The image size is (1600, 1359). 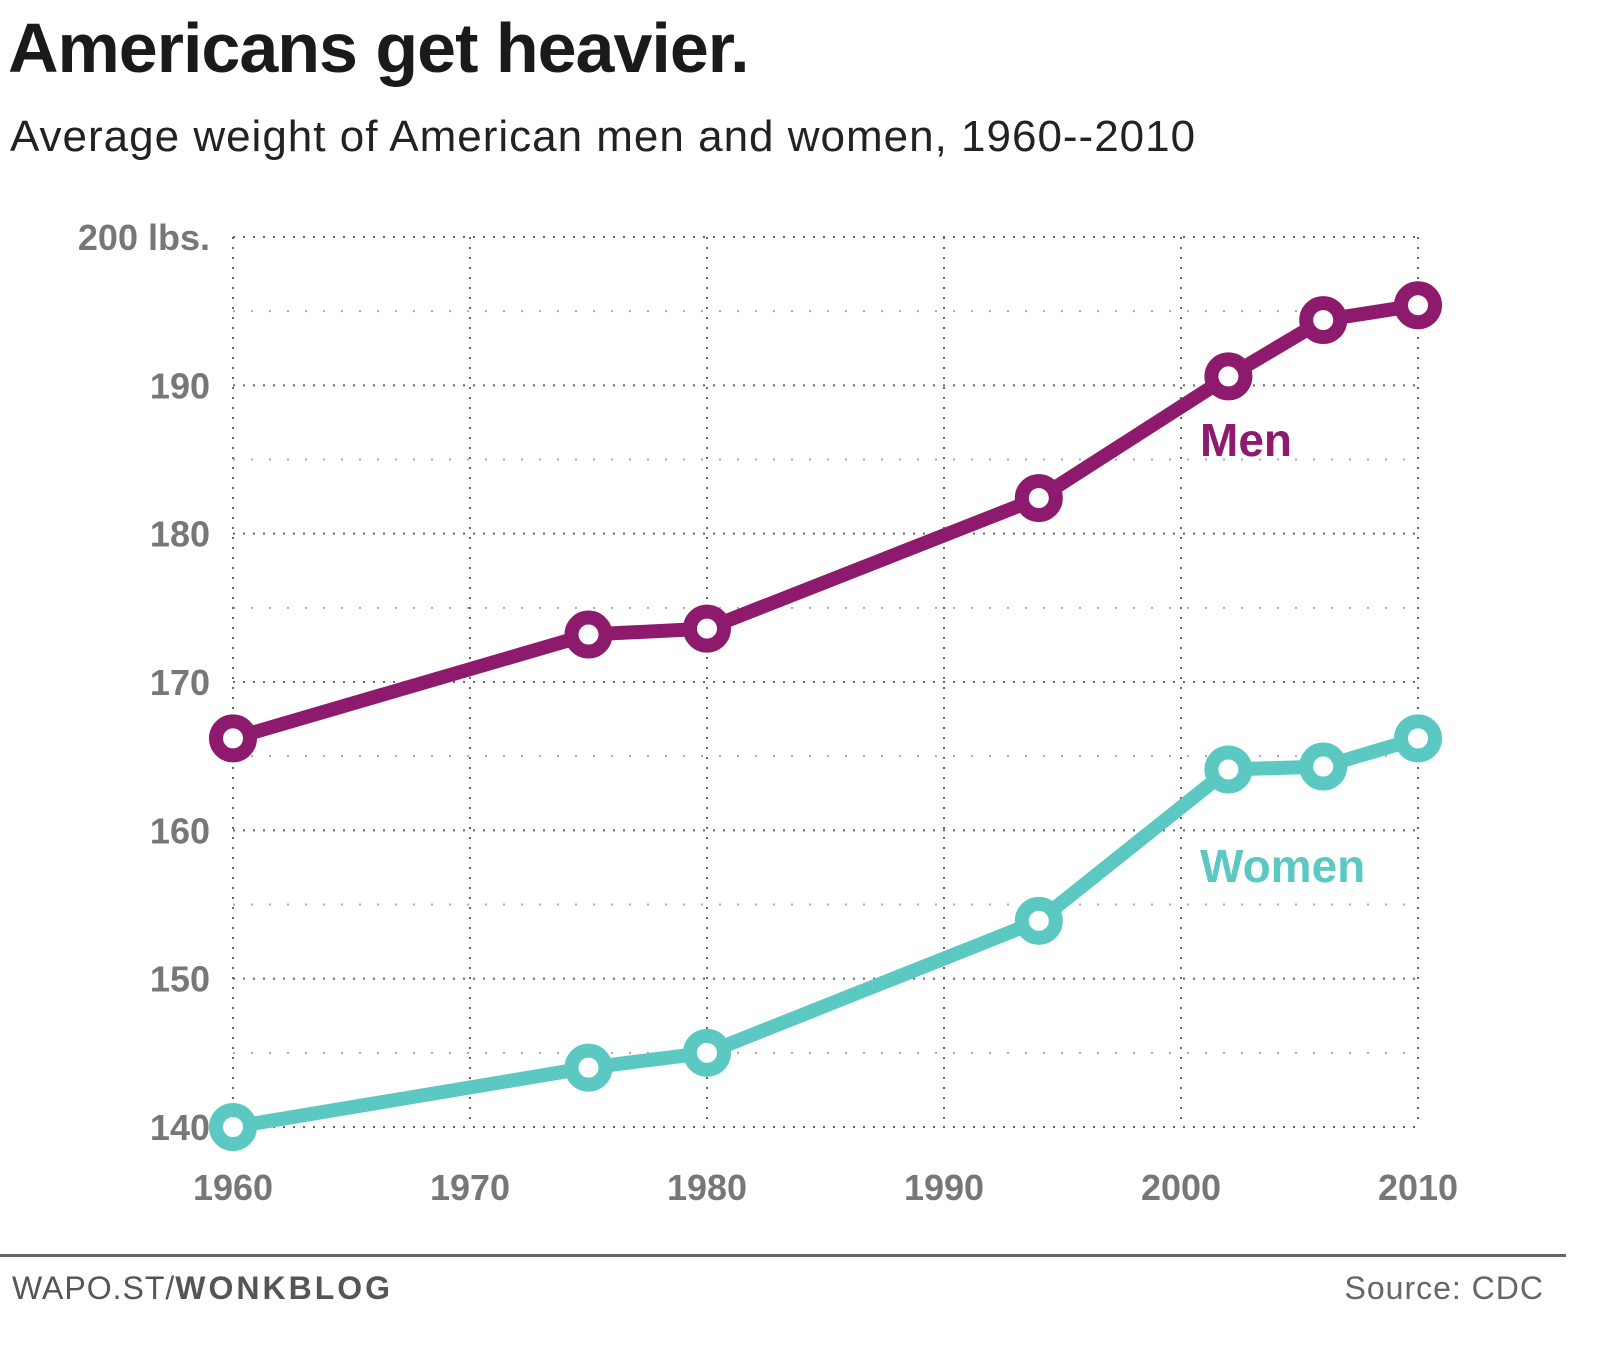 What do you see at coordinates (1282, 866) in the screenshot?
I see `series-label: Women` at bounding box center [1282, 866].